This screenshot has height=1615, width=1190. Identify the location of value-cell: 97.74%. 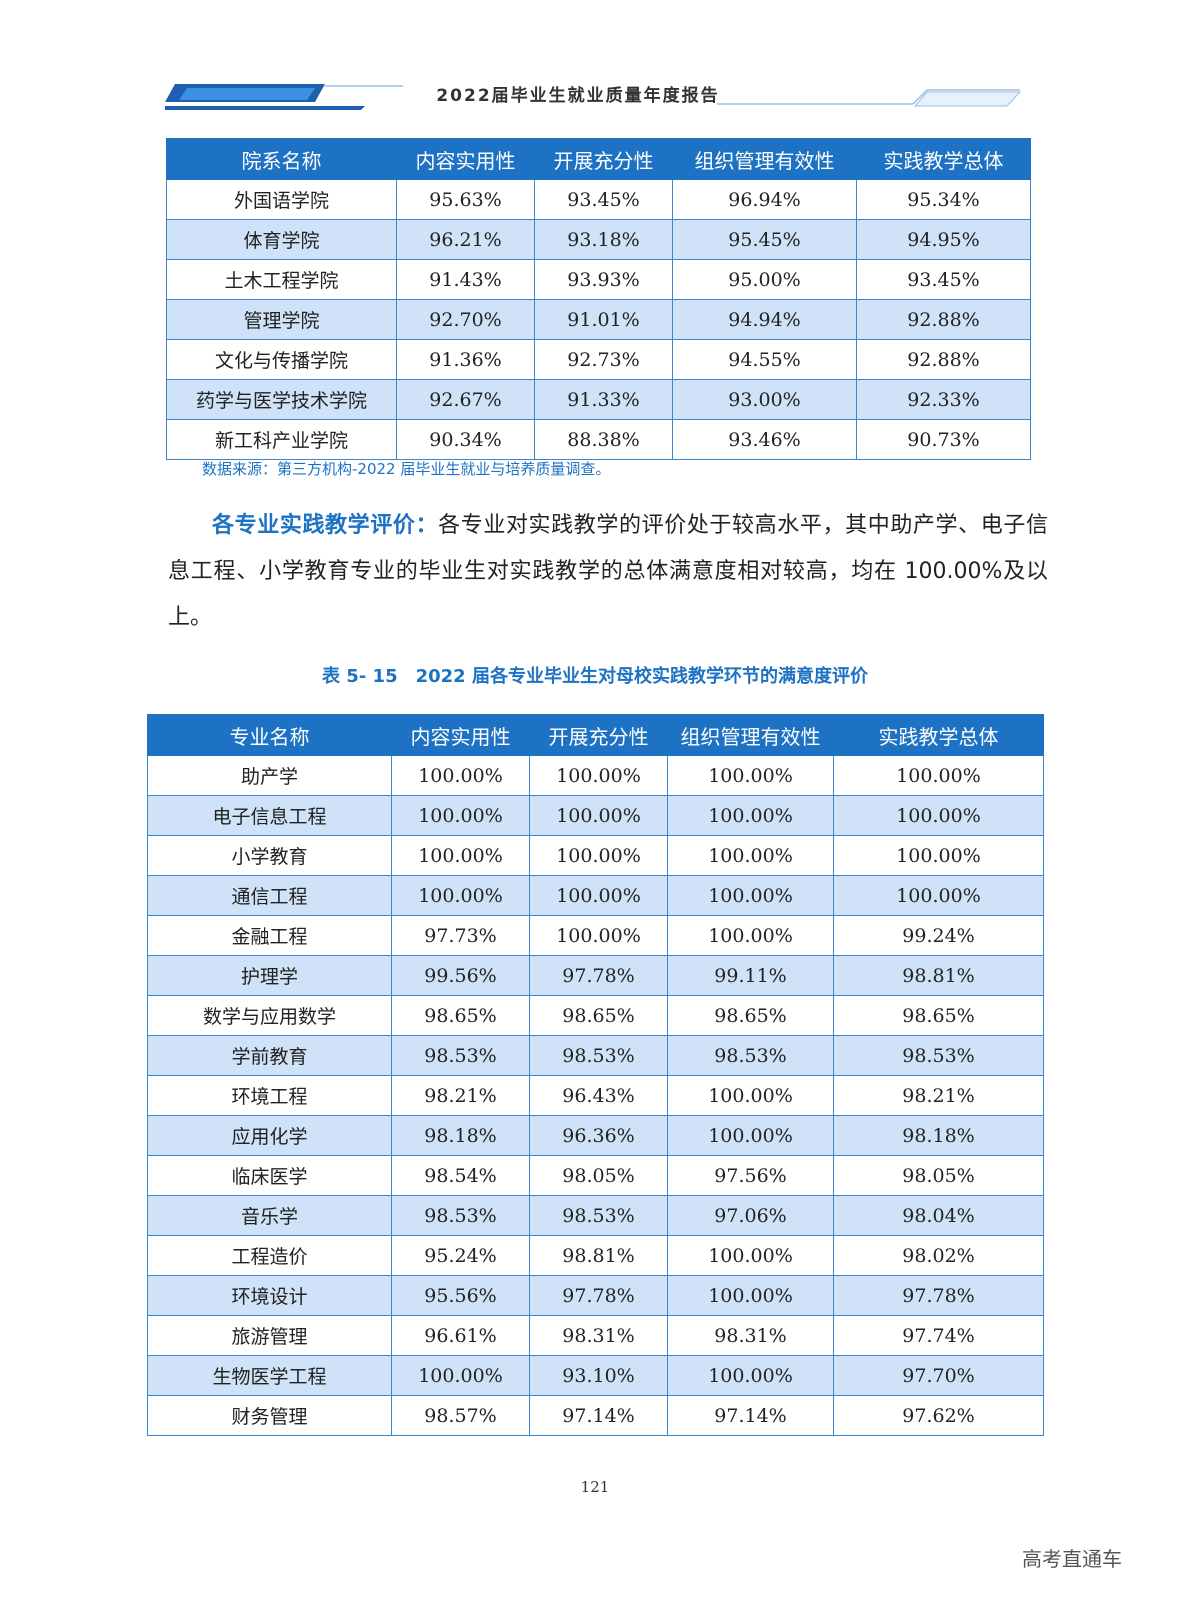
(938, 1335).